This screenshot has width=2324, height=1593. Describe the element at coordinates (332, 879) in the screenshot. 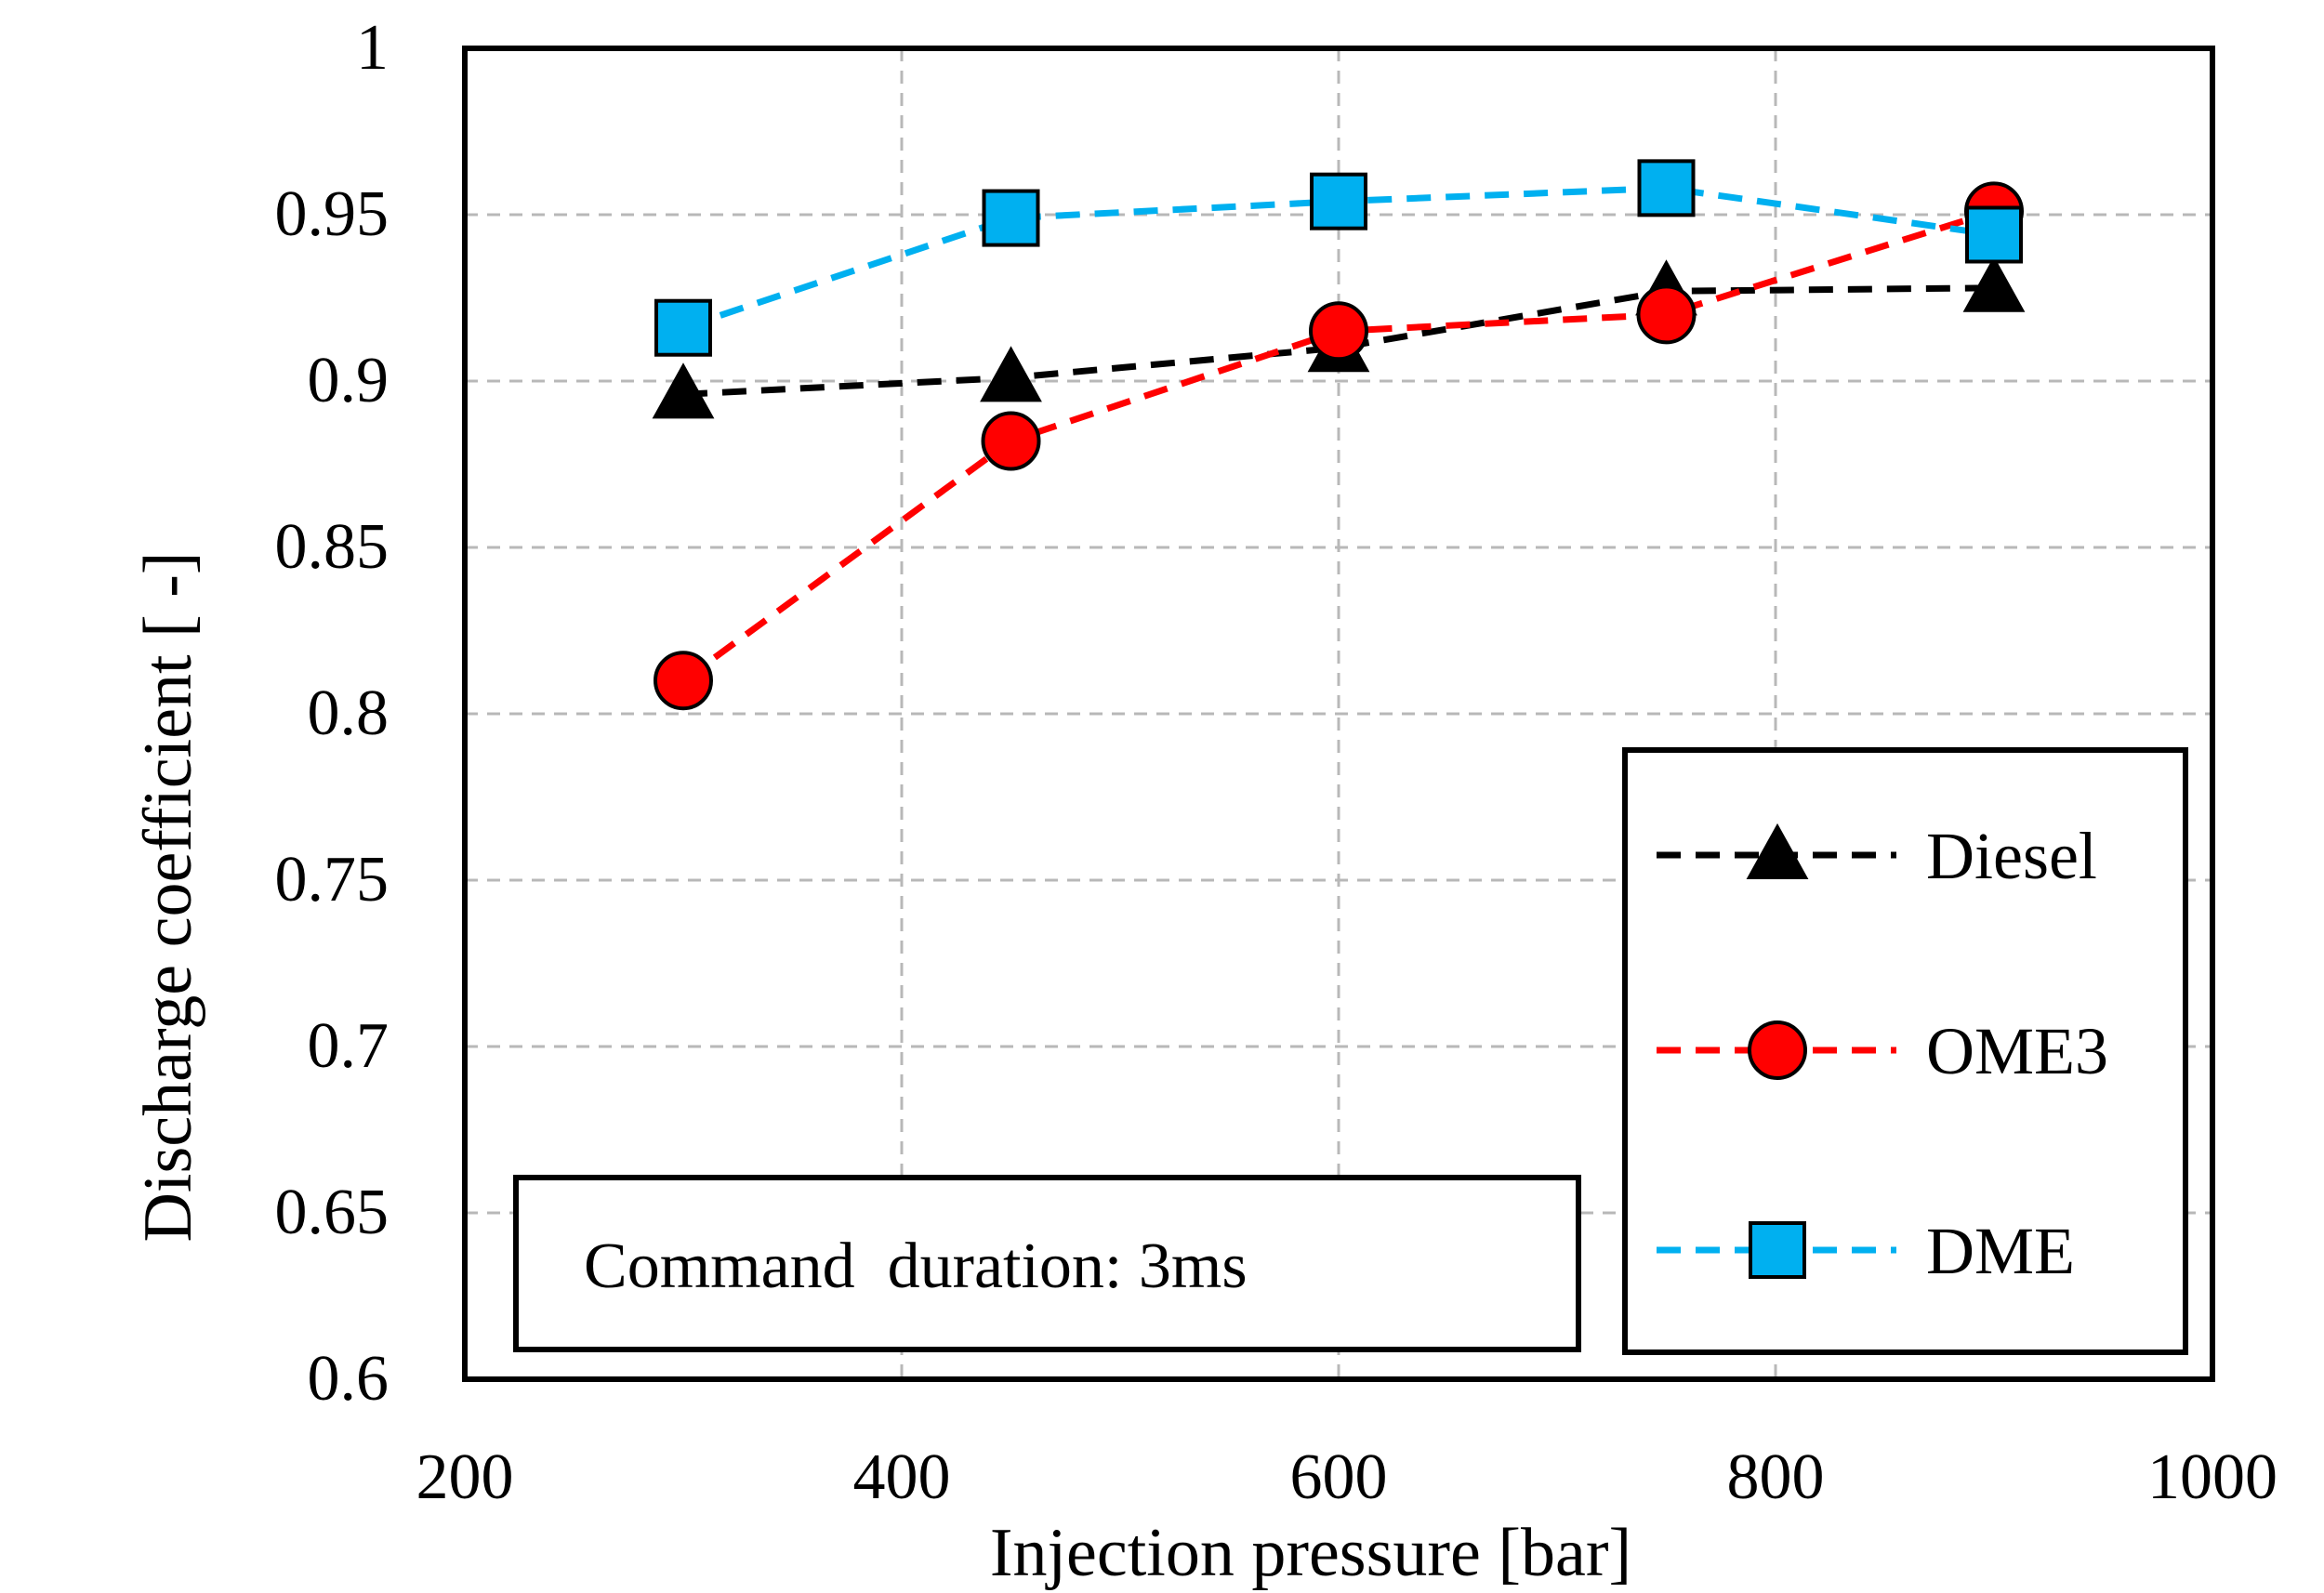

I see `y-tick-label: 0.75` at that location.